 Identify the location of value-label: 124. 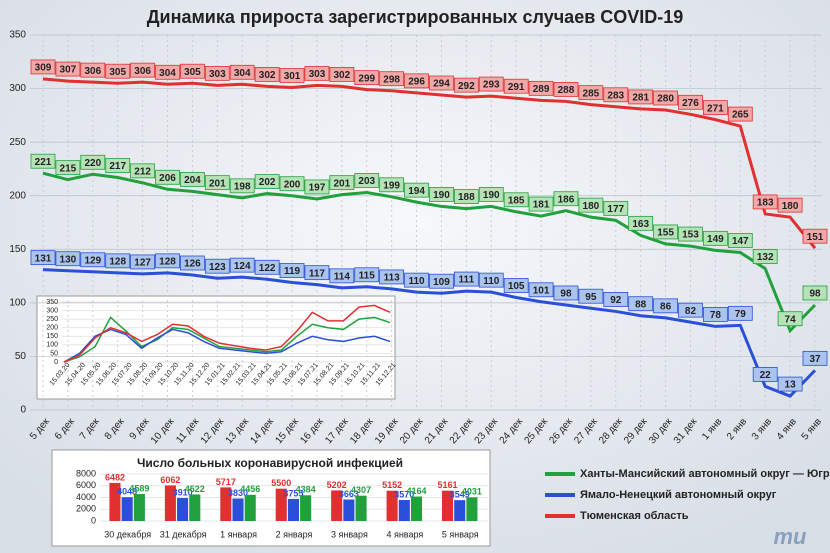
(242, 266).